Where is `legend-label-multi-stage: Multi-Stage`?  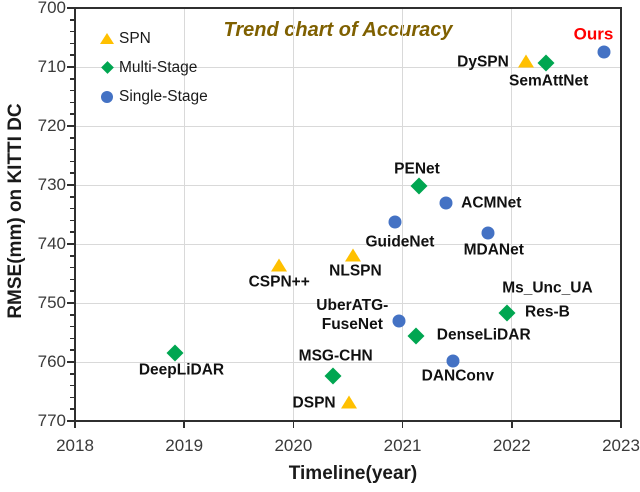 legend-label-multi-stage: Multi-Stage is located at coordinates (158, 67).